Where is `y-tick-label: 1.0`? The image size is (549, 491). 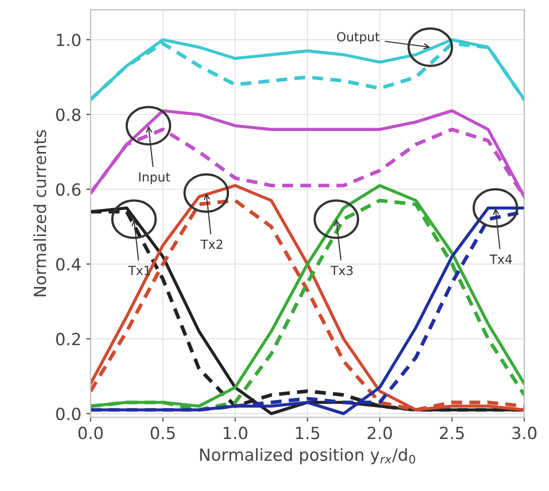
y-tick-label: 1.0 is located at coordinates (68, 40).